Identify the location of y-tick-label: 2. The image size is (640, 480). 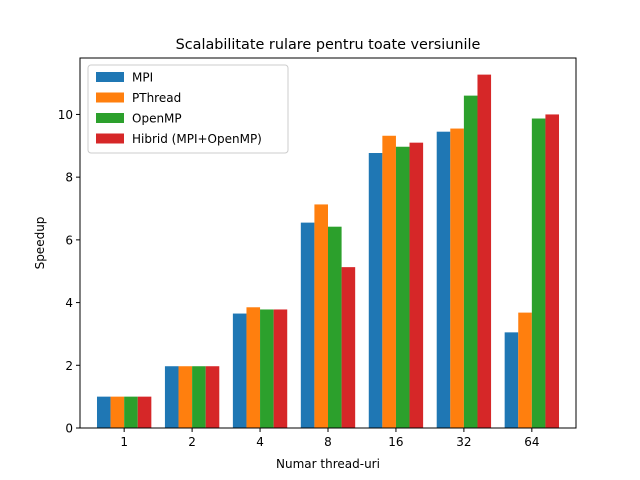
(69, 366).